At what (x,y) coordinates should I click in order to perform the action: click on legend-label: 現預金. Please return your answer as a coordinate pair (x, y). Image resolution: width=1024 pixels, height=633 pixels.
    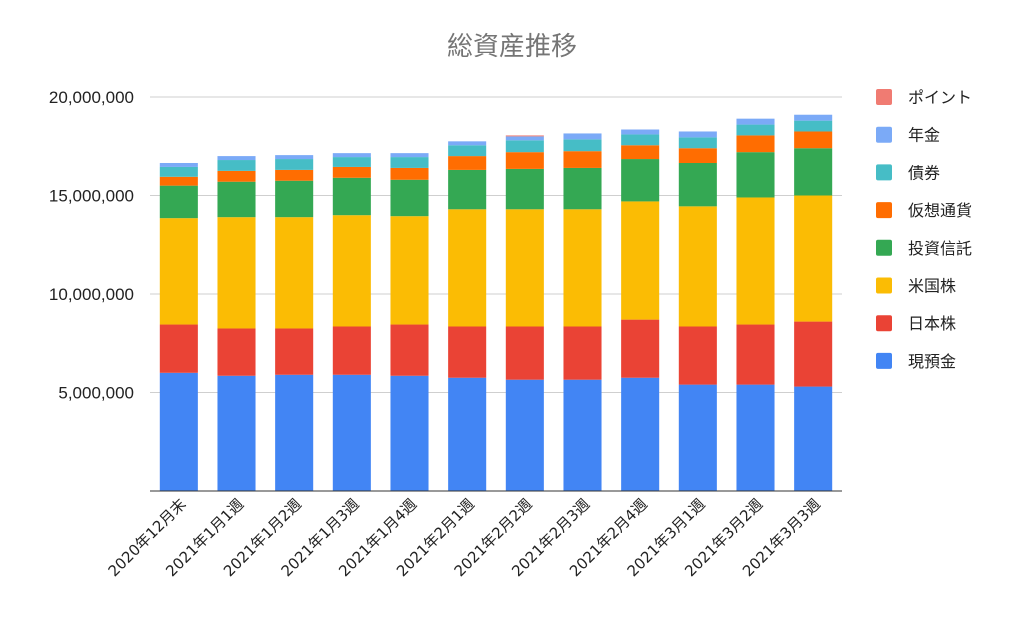
    Looking at the image, I should click on (932, 361).